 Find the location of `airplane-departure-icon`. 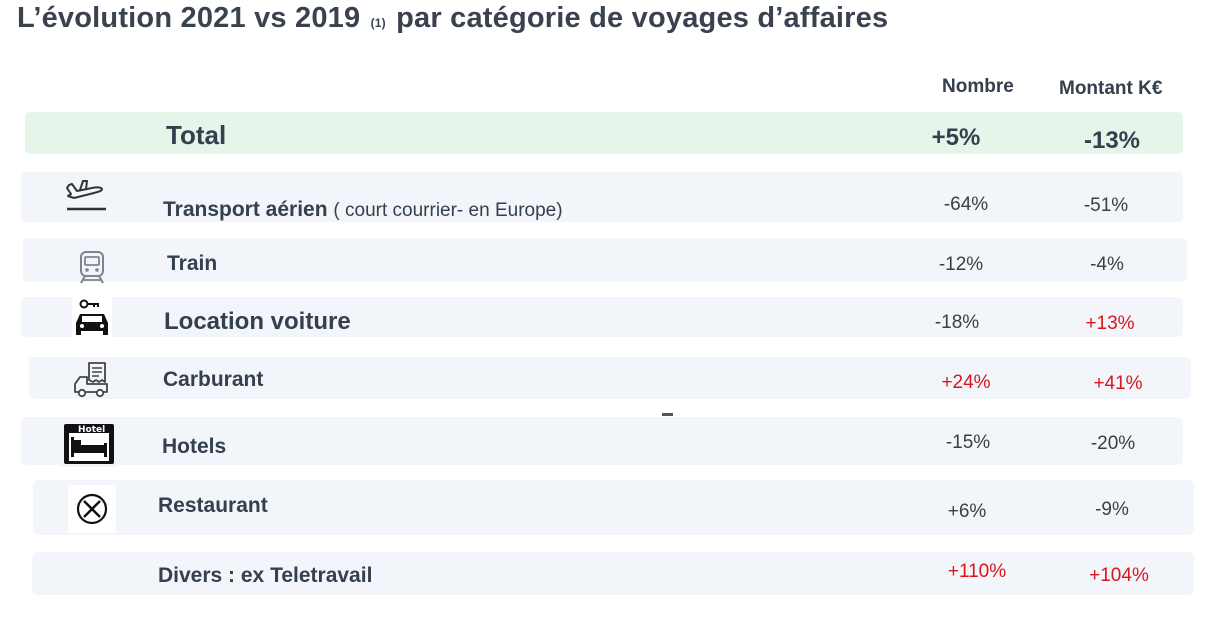

airplane-departure-icon is located at coordinates (86, 199).